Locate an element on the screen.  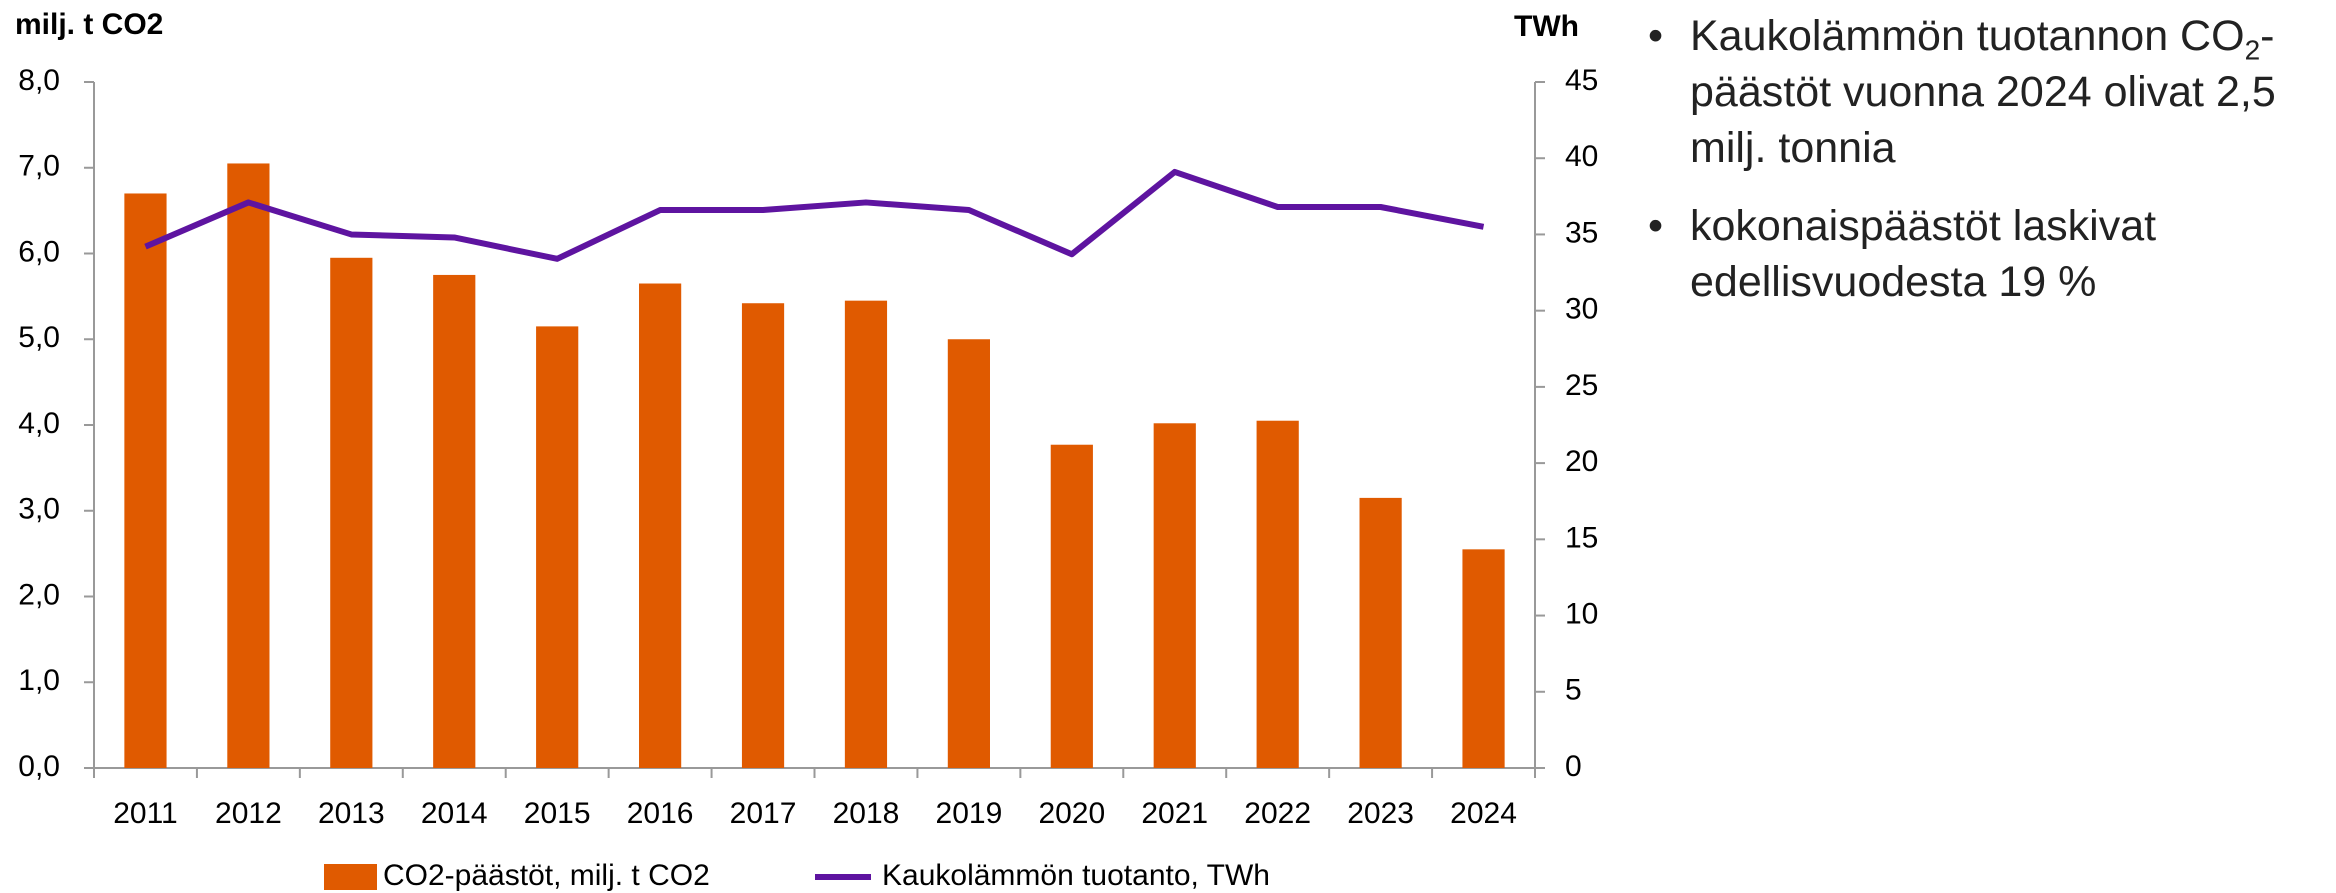
y2-tick-label: 30 is located at coordinates (1581, 309).